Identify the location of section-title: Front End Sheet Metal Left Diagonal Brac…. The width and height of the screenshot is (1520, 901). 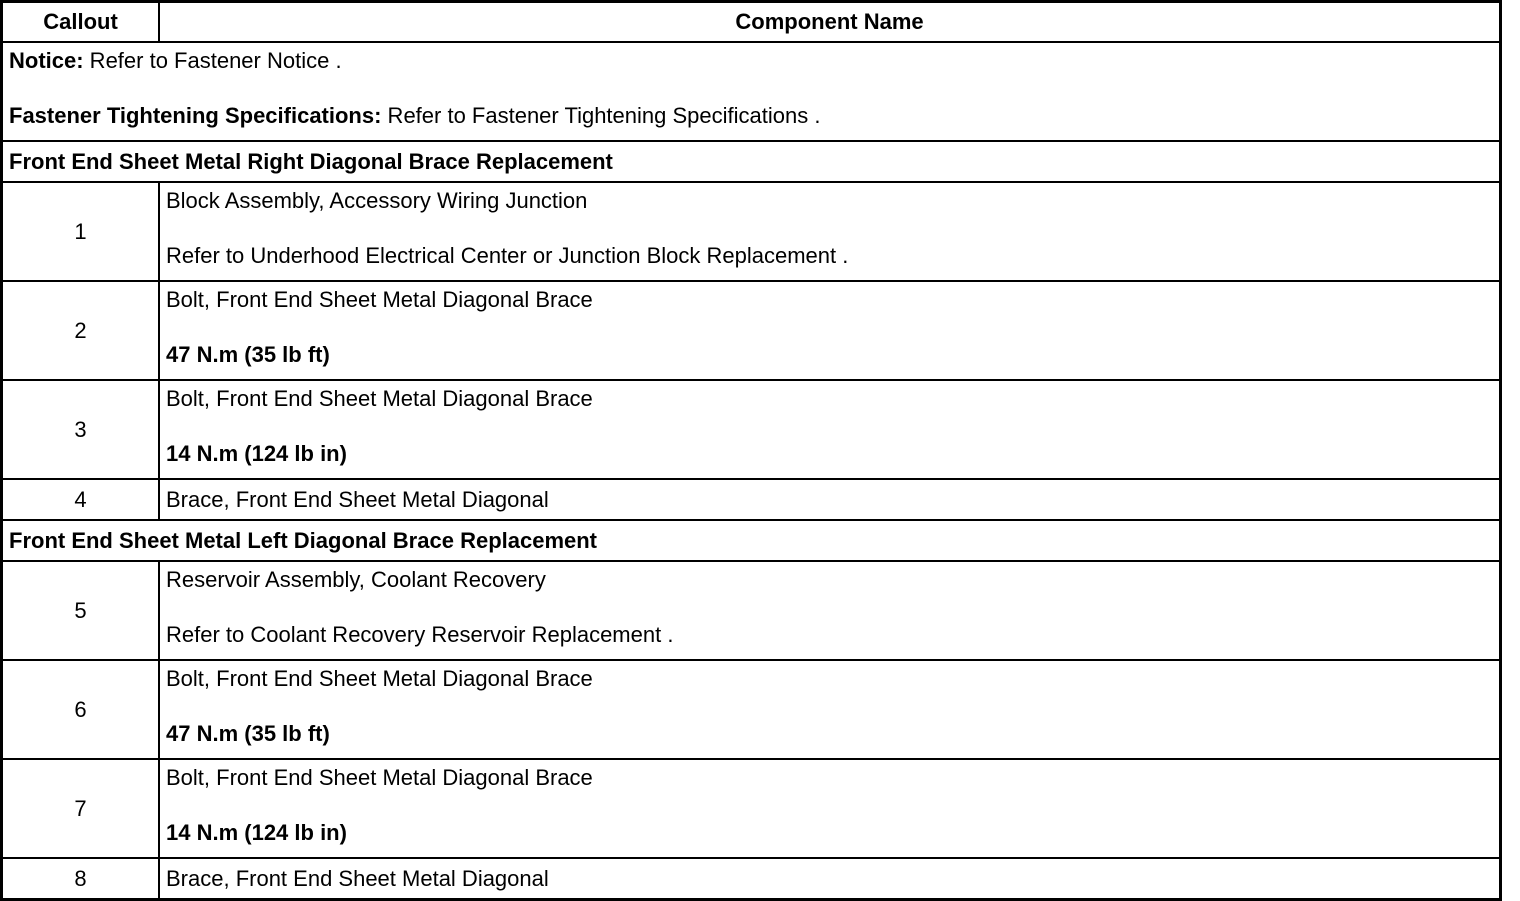
(751, 540).